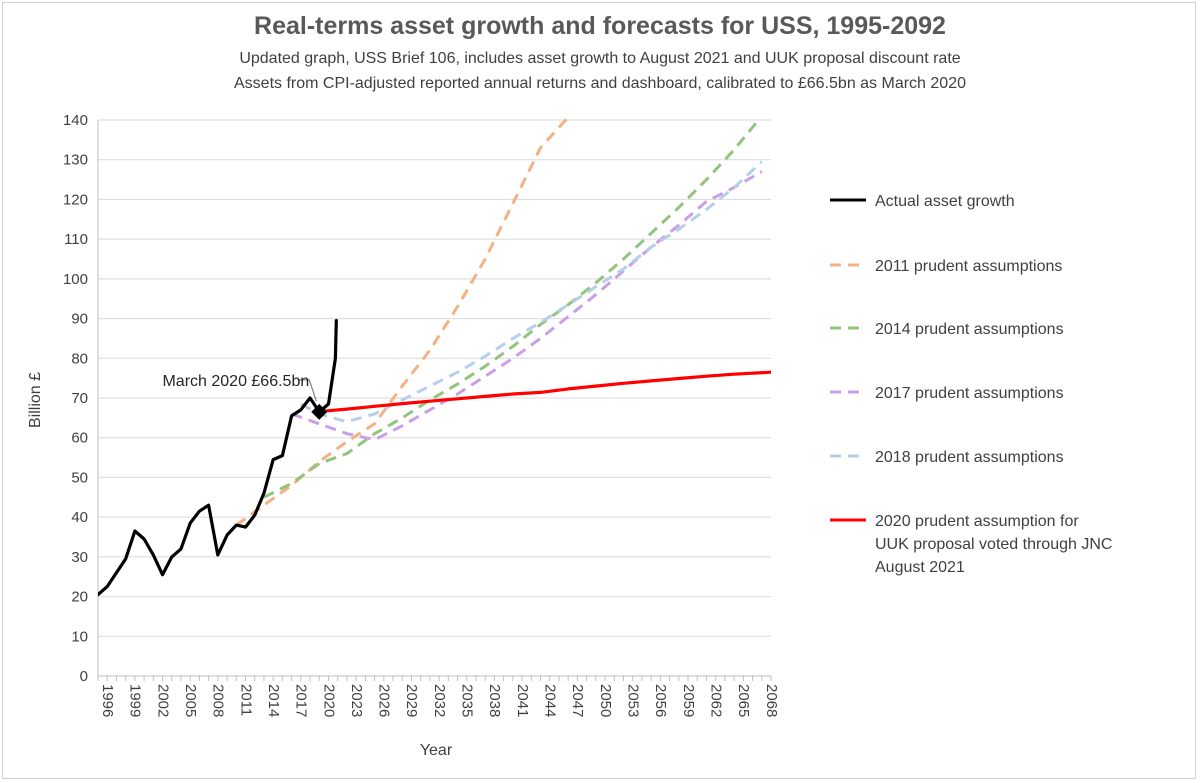 The height and width of the screenshot is (783, 1200). I want to click on annotation-label: March 2020 £66.5bn, so click(235, 381).